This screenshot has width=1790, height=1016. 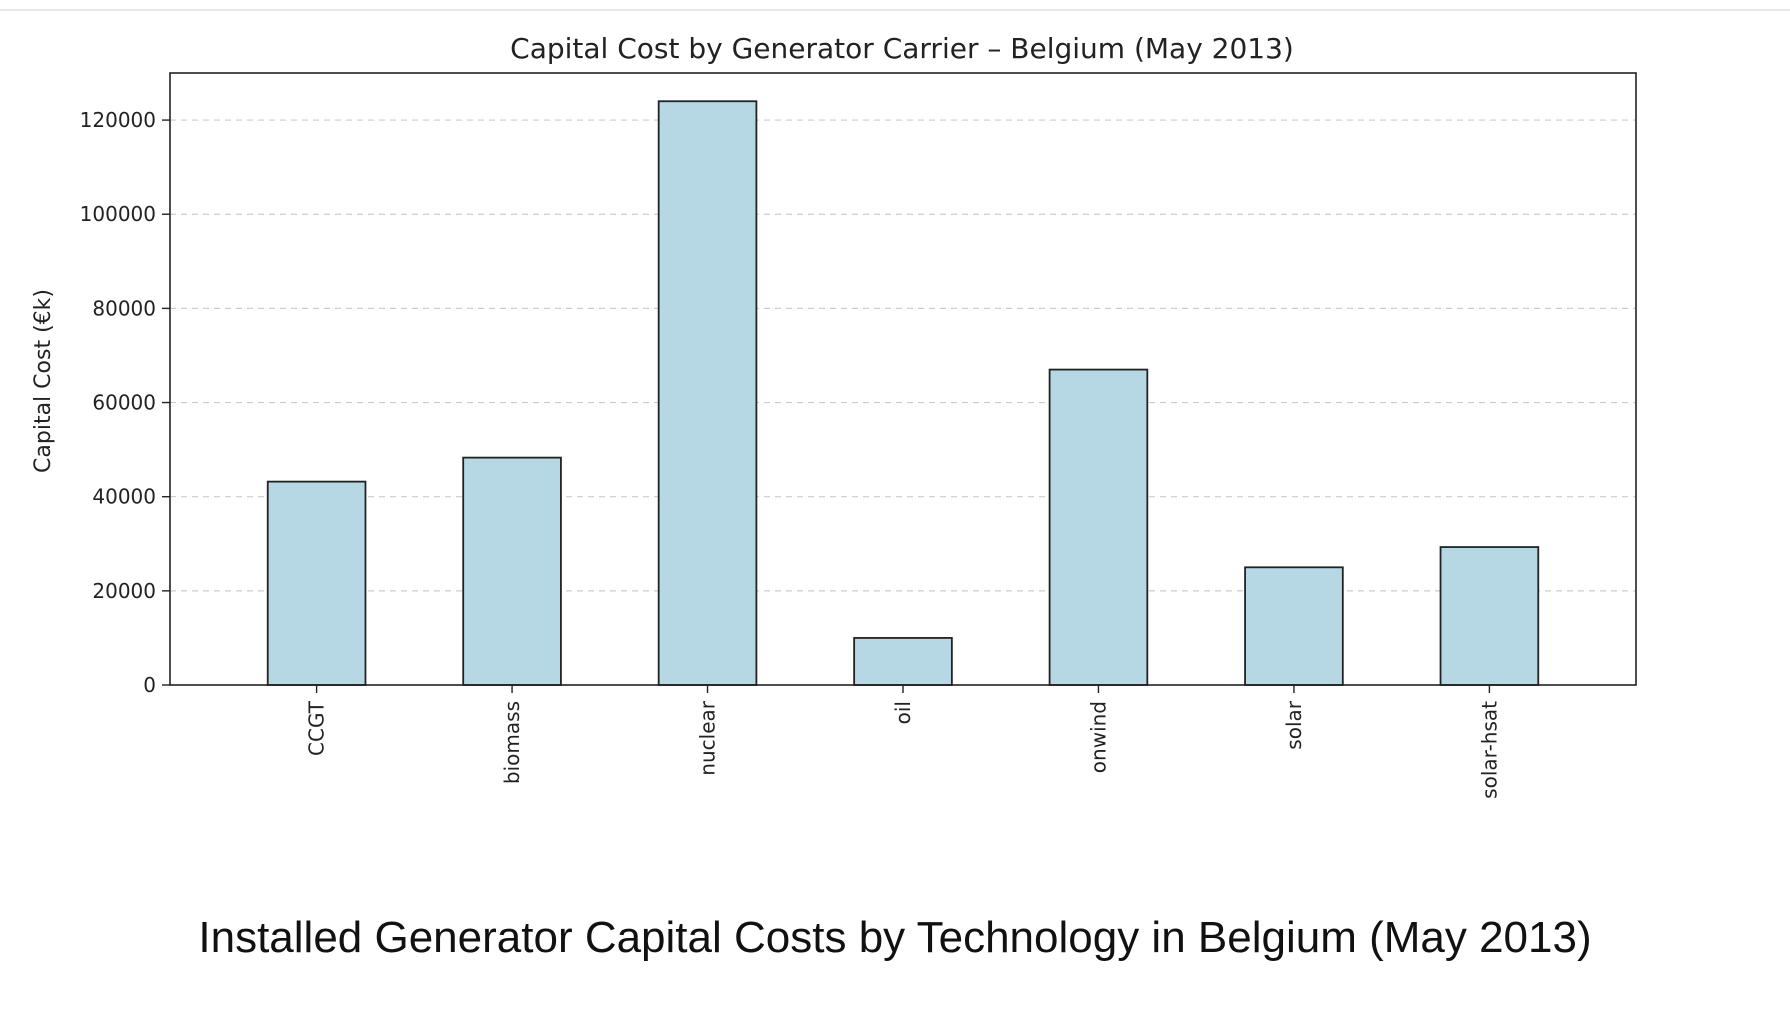 I want to click on x-tick-label: solar-hsat, so click(x=1489, y=750).